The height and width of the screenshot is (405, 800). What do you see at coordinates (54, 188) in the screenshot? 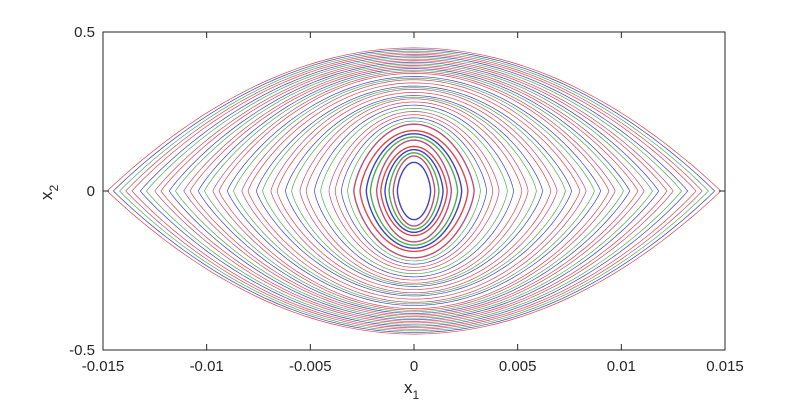
I see `y-axis-label-sub: 2` at bounding box center [54, 188].